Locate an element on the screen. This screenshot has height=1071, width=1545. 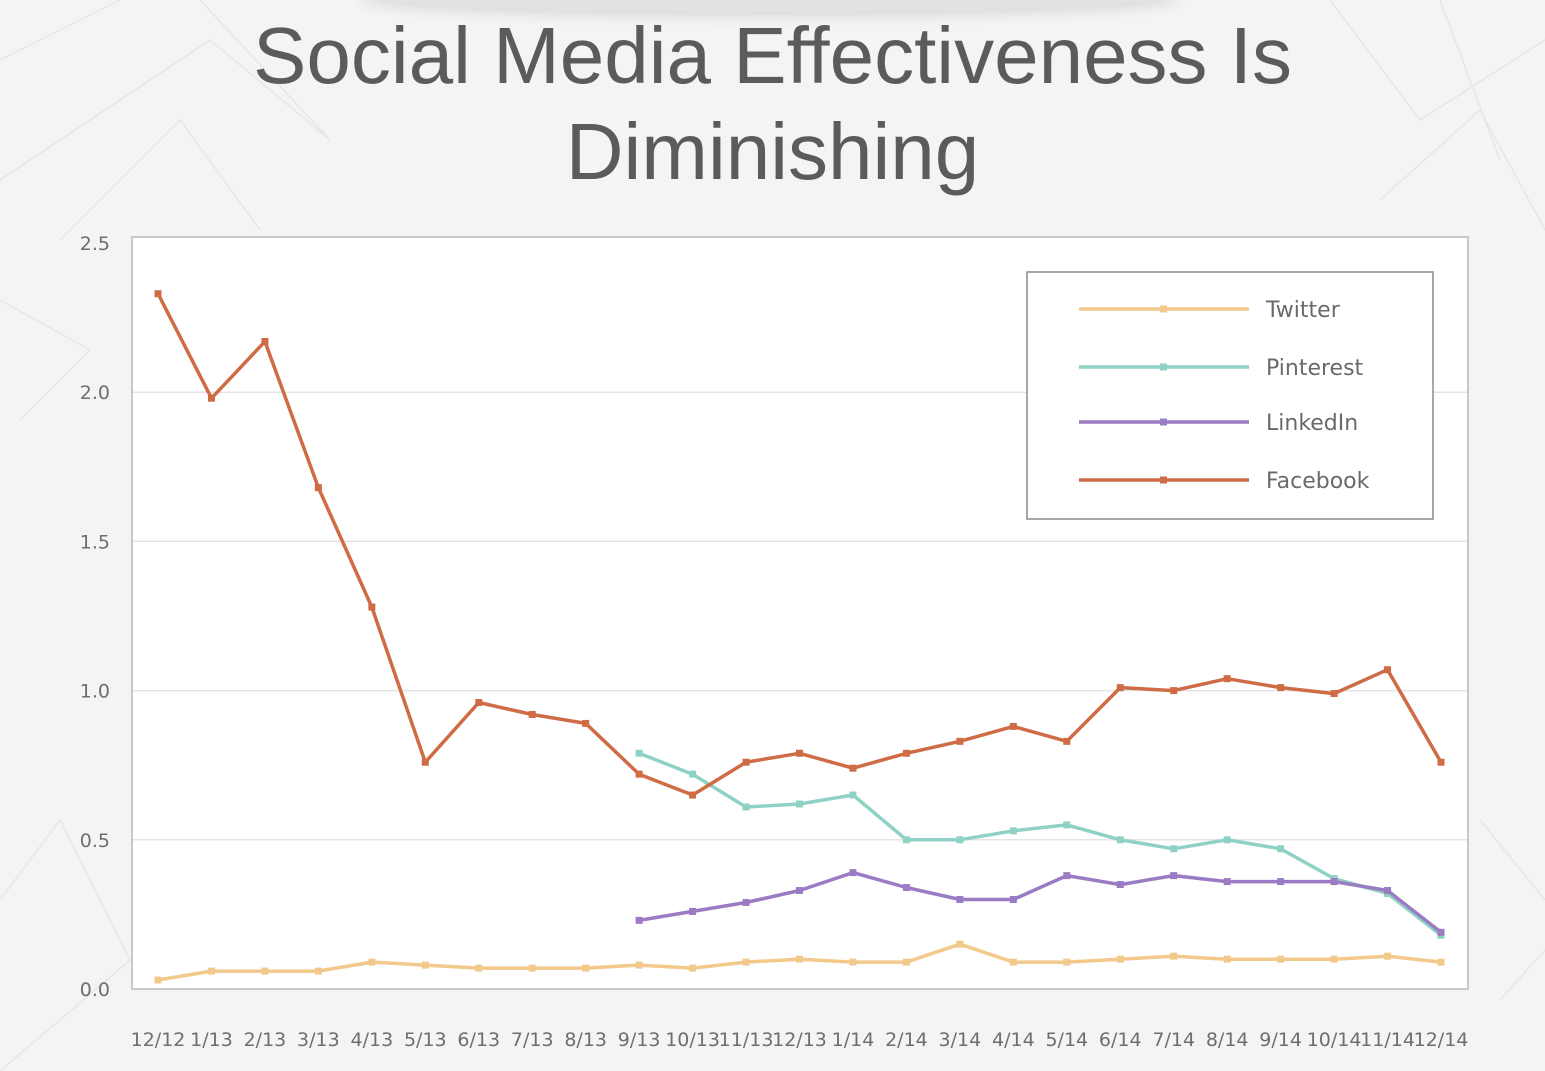
x-tick-label: 2/13 is located at coordinates (265, 1040).